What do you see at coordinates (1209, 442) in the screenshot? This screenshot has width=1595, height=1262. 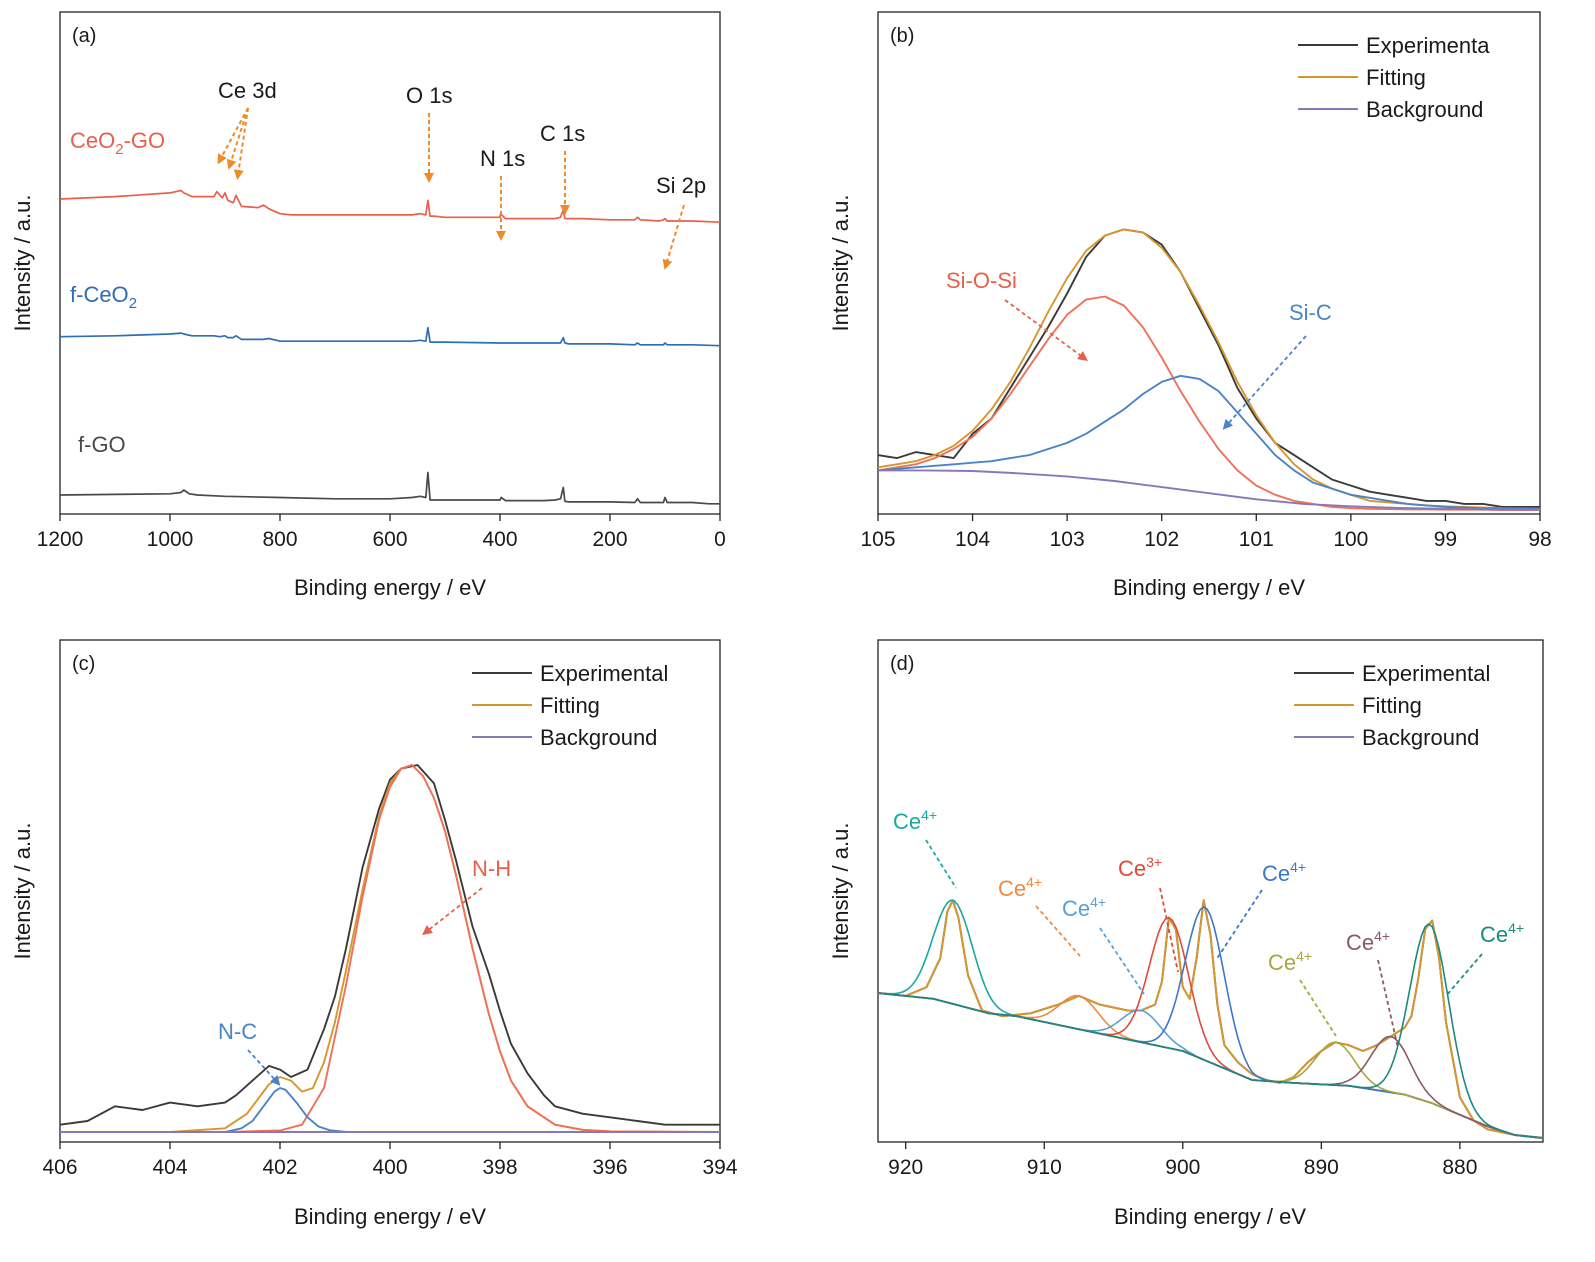 I see `series-line-si-c` at bounding box center [1209, 442].